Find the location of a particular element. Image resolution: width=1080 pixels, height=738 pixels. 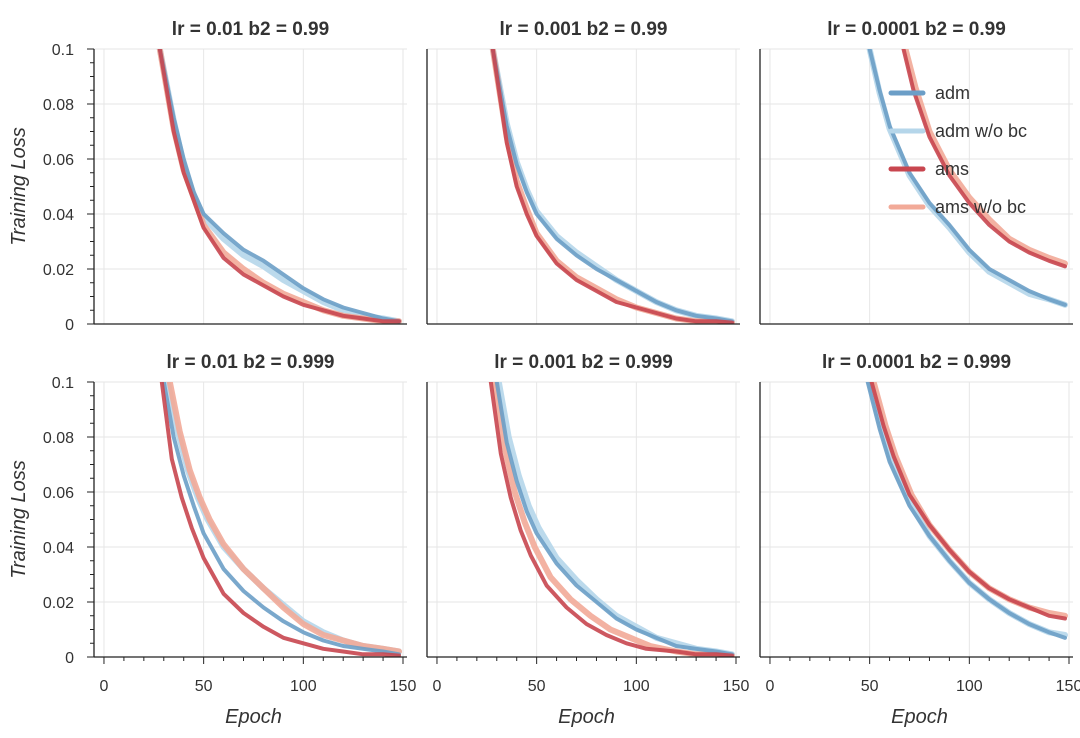

subplot-title: lr = 0.01 b2 = 0.999 is located at coordinates (251, 362).